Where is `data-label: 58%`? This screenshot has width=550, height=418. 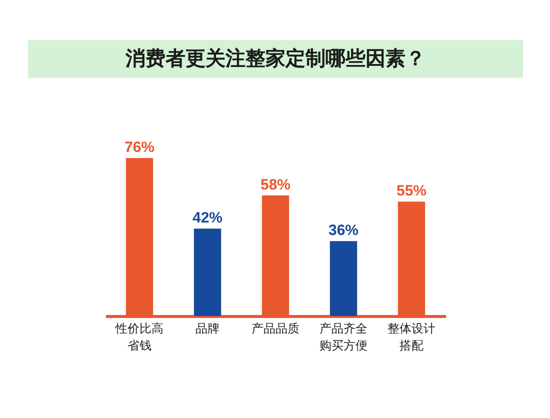
data-label: 58% is located at coordinates (275, 185).